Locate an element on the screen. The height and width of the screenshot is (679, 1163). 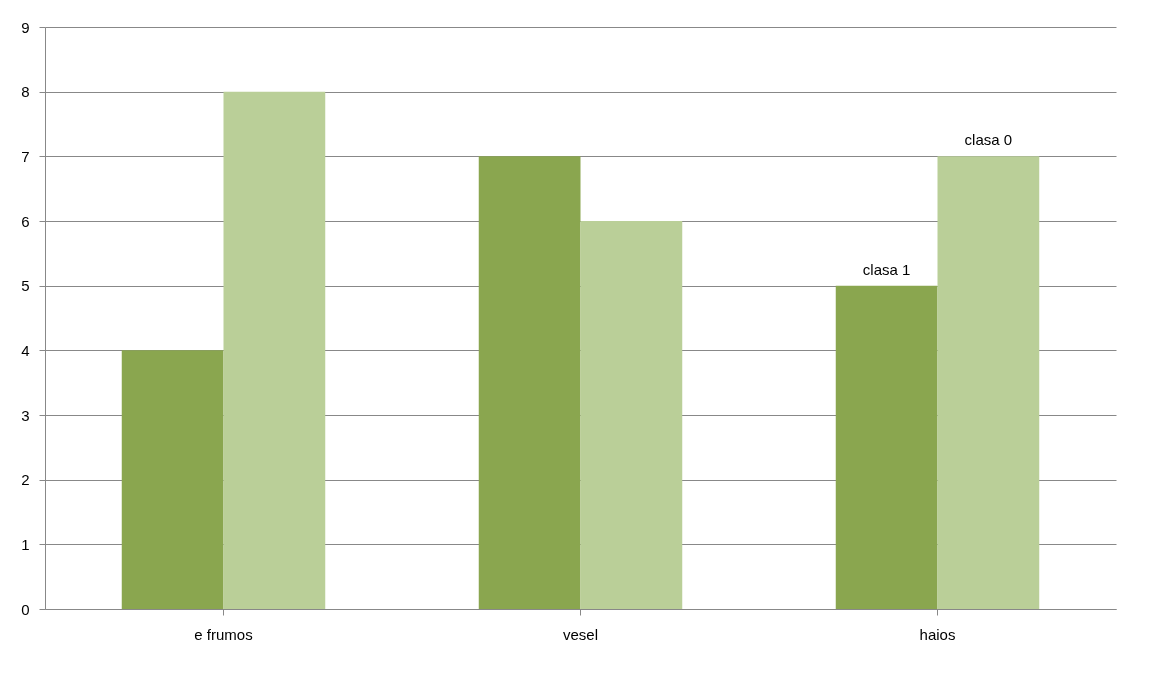
y-tick-label: 3 is located at coordinates (25, 415).